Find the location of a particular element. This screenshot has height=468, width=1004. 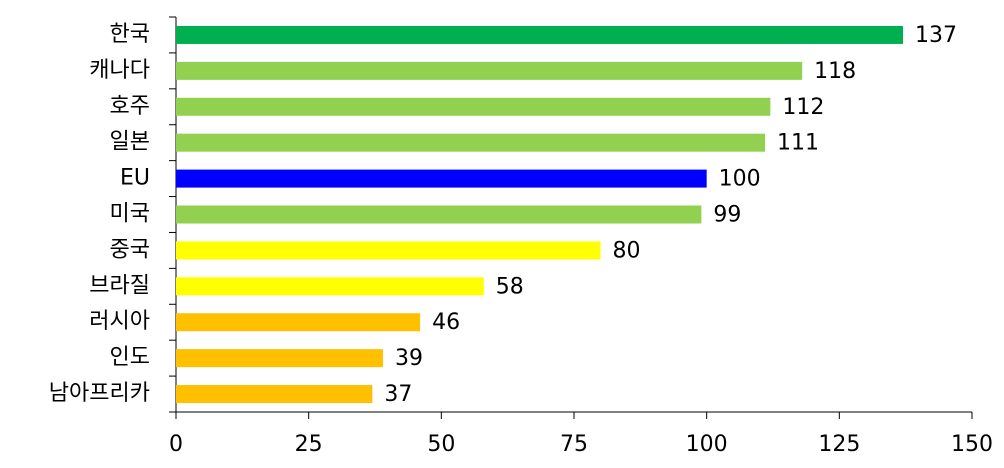

y-tick-label: 중국 is located at coordinates (130, 249).